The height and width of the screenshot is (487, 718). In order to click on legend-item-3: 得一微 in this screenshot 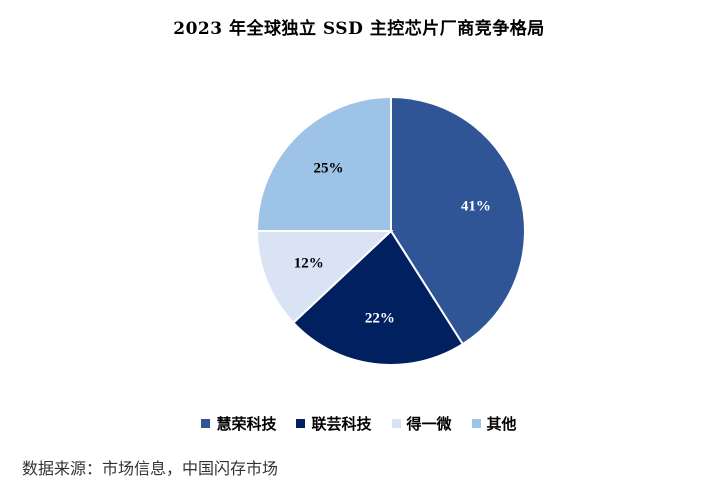, I will do `click(421, 423)`.